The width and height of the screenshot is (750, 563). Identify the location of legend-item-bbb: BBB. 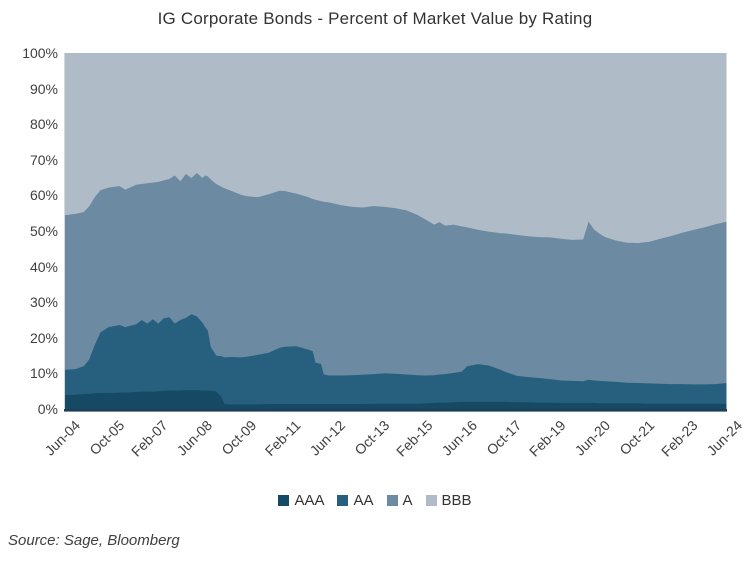
(448, 500).